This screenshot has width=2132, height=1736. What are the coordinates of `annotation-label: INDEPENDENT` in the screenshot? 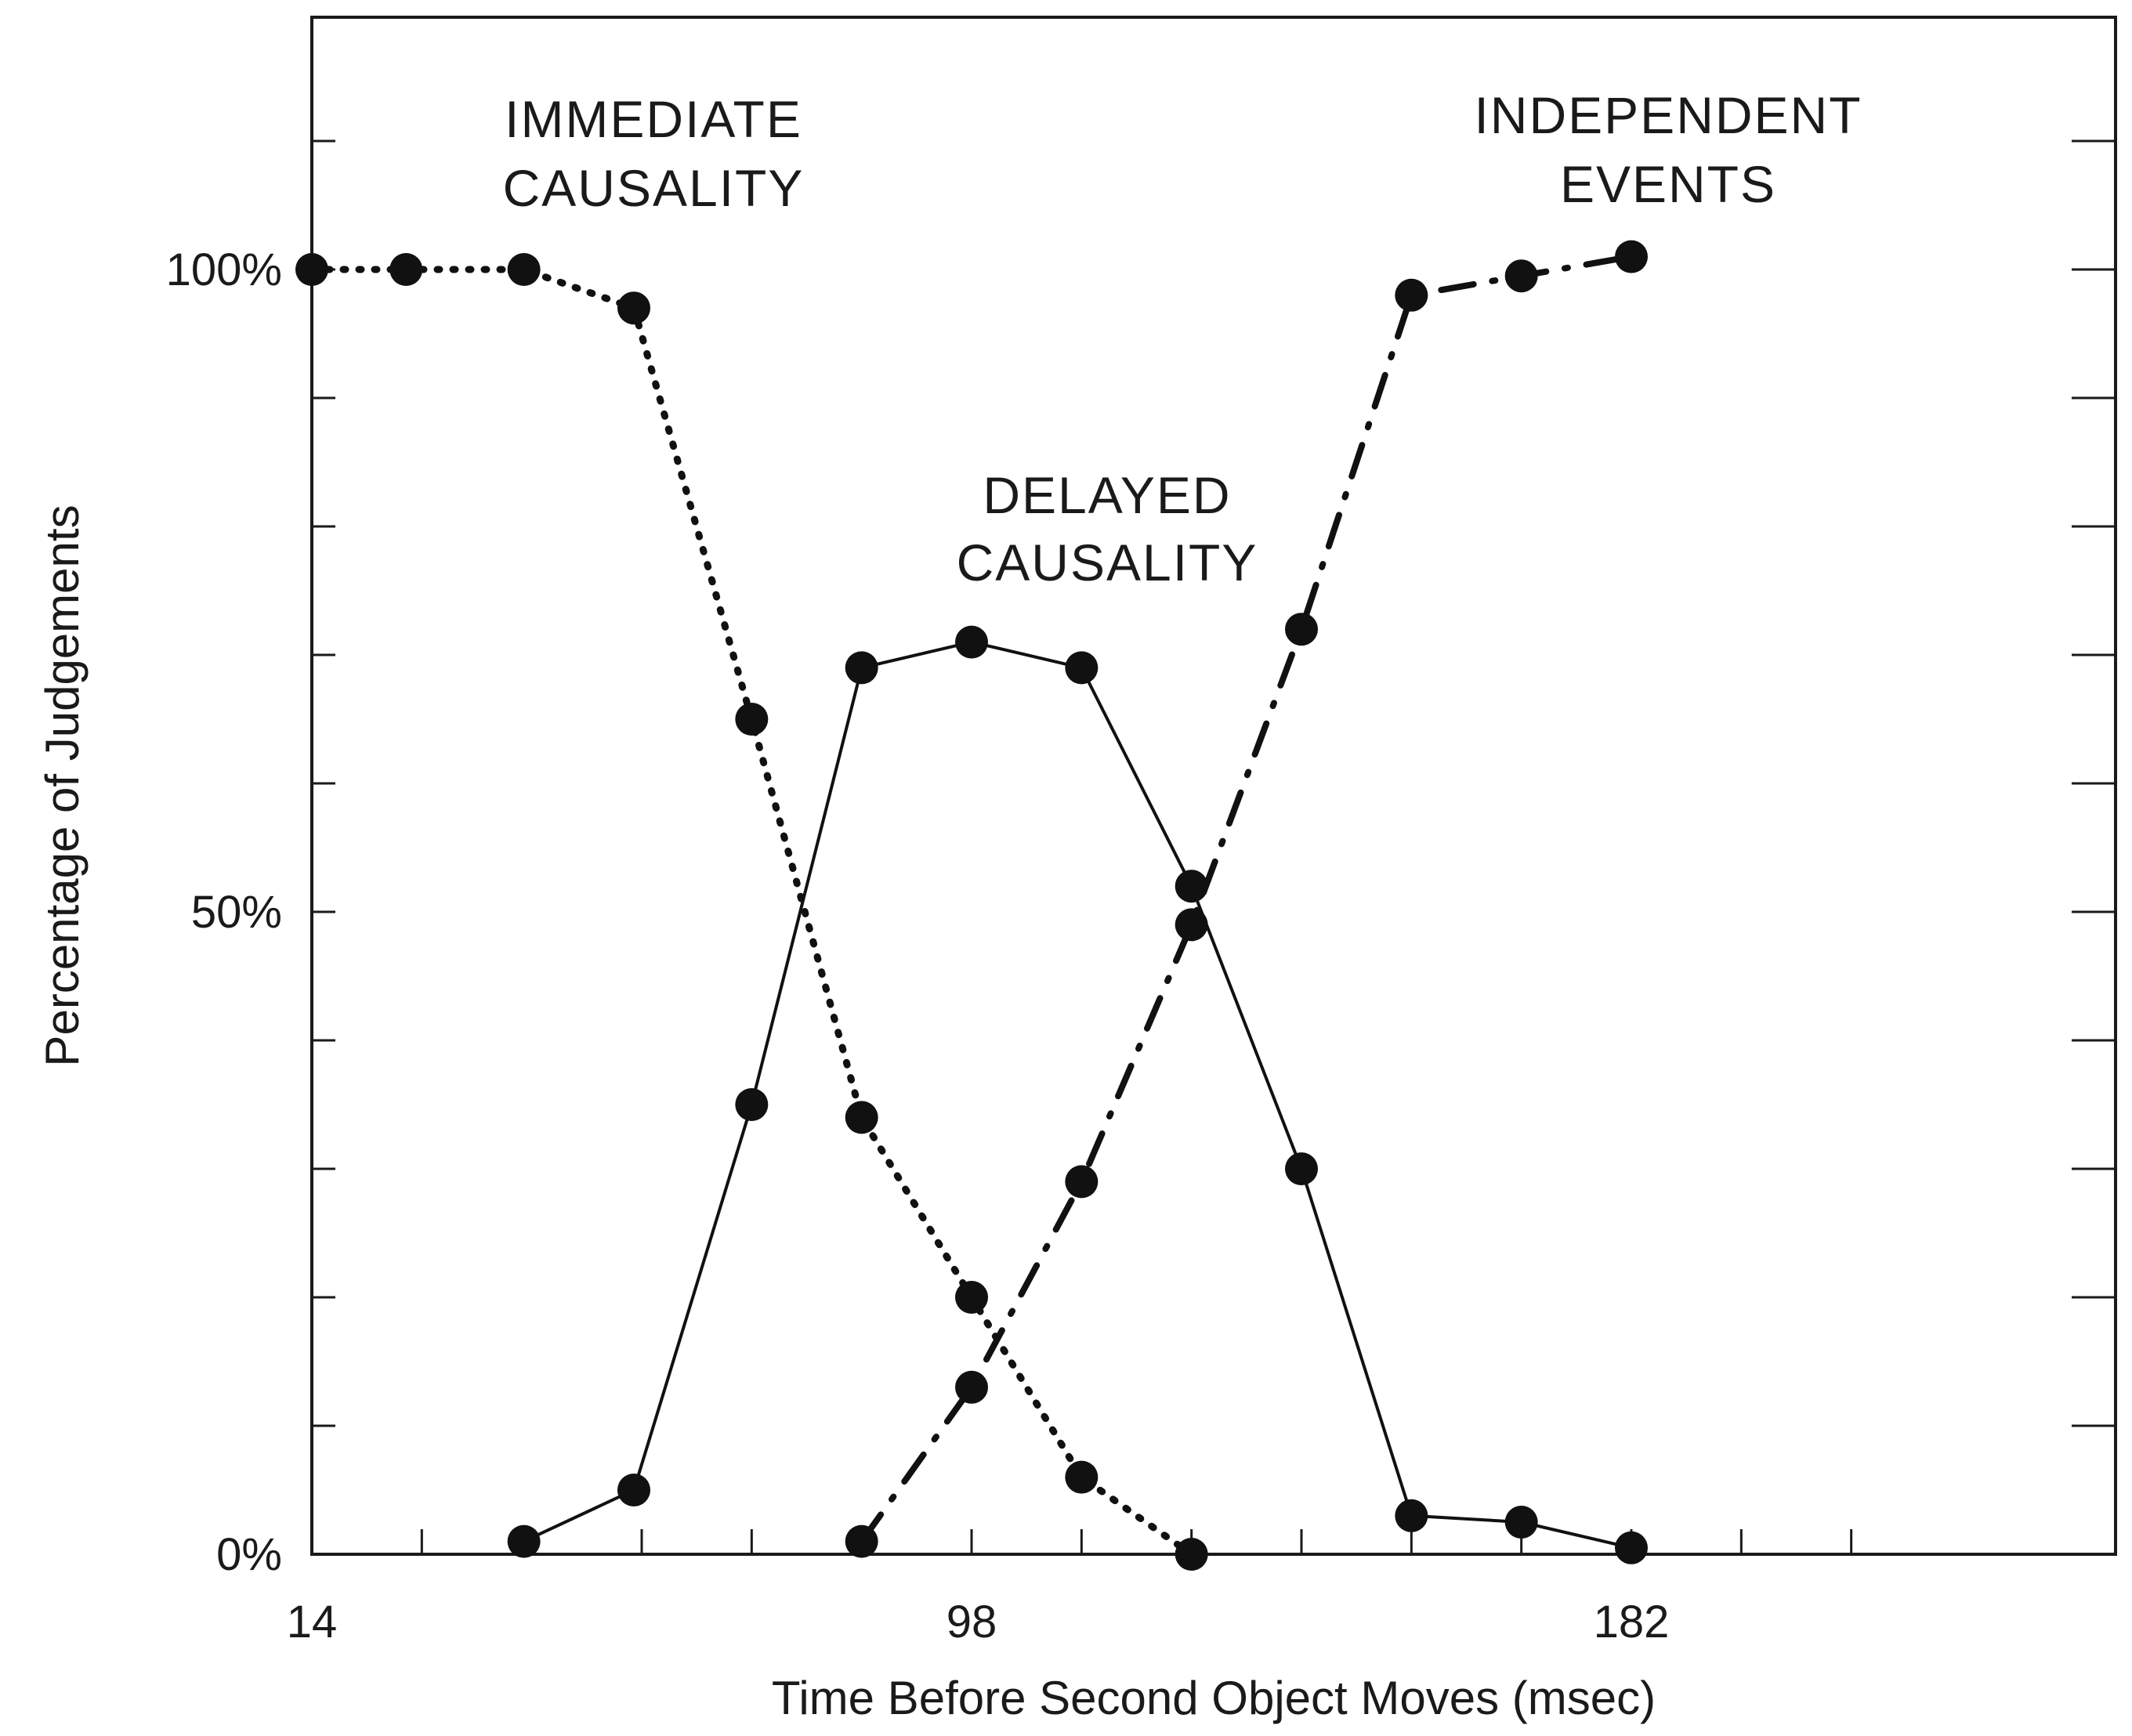 It's located at (1668, 115).